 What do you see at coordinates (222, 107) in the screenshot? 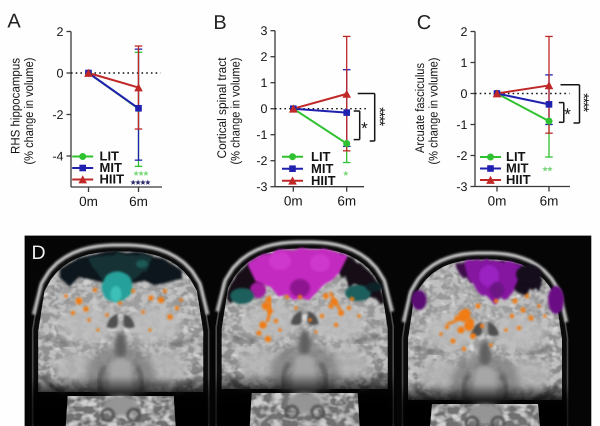
I see `svg-text: Cortical spinal tract` at bounding box center [222, 107].